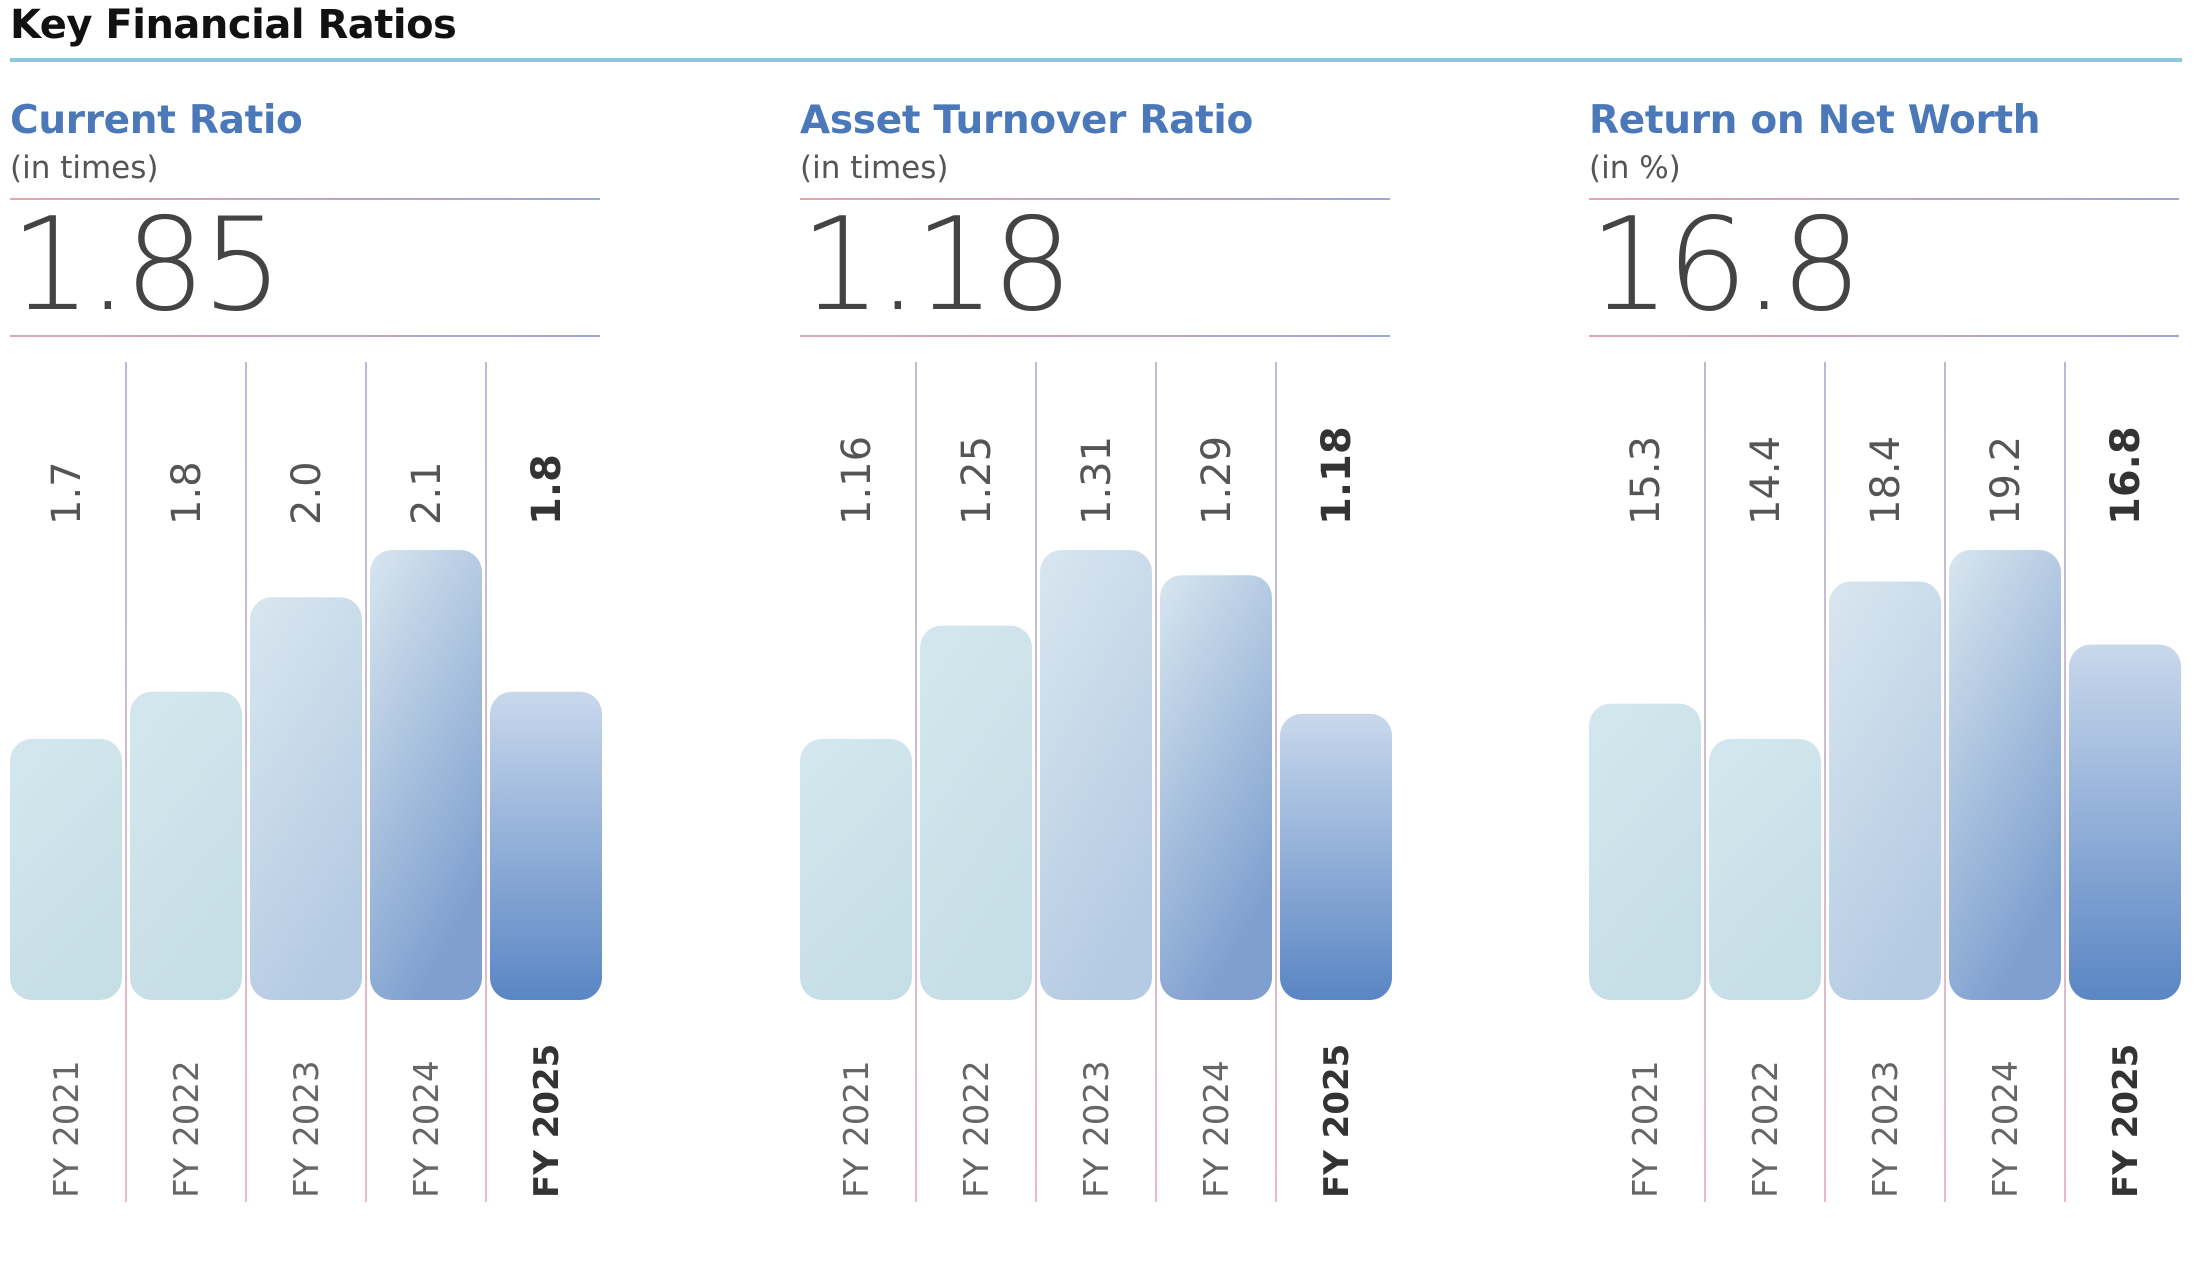 Image resolution: width=2196 pixels, height=1264 pixels. What do you see at coordinates (427, 493) in the screenshot?
I see `value-label: 2.1` at bounding box center [427, 493].